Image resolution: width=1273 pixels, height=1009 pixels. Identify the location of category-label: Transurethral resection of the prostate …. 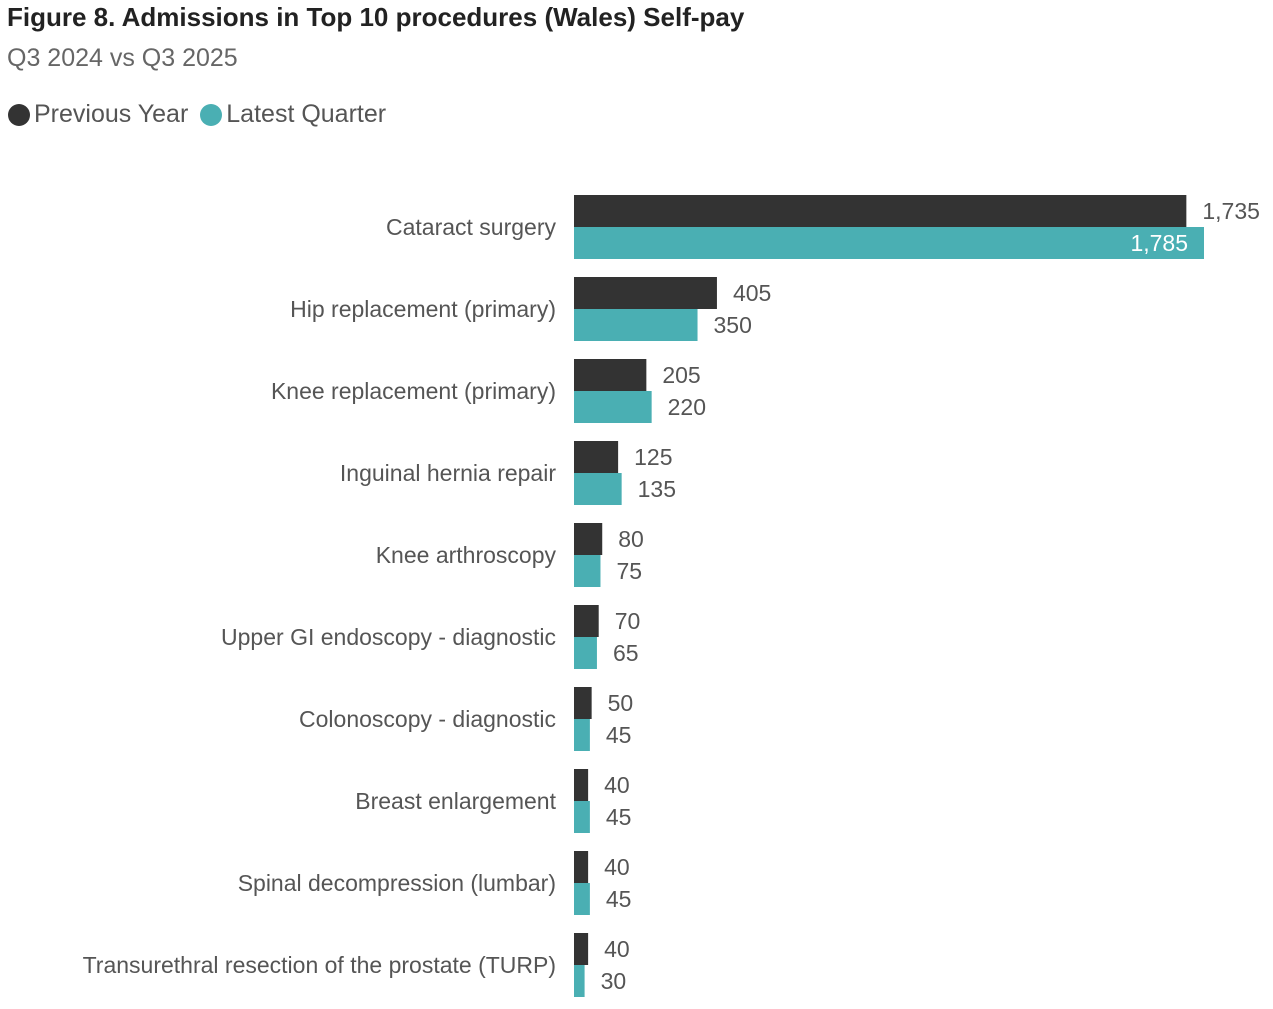
(319, 965).